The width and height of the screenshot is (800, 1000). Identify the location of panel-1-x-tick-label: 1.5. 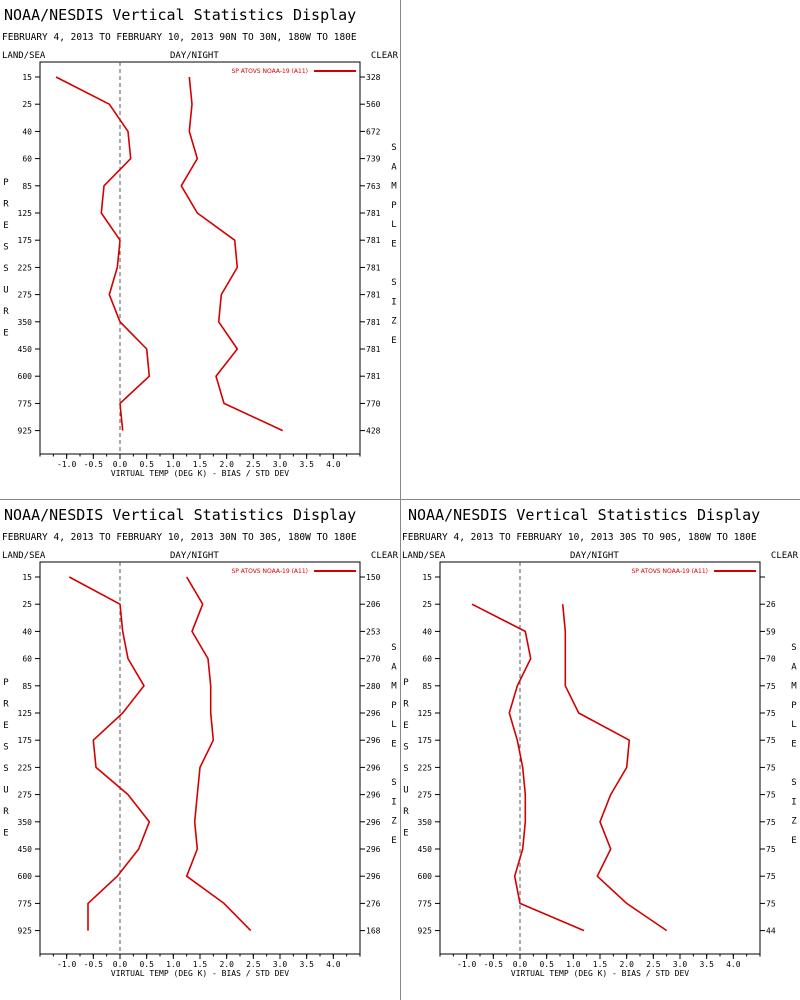
(200, 964).